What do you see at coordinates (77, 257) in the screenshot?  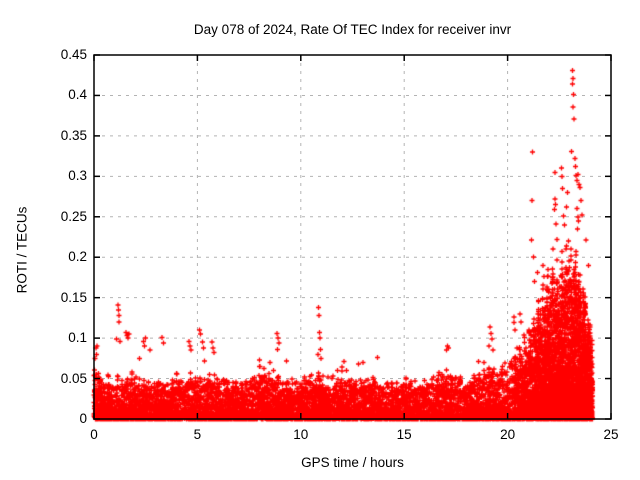 I see `y-tick-label: 0.2` at bounding box center [77, 257].